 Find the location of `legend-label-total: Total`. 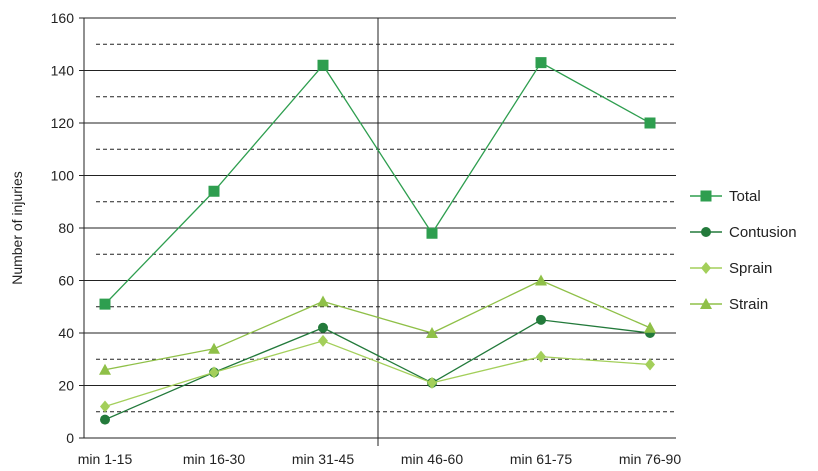

legend-label-total: Total is located at coordinates (745, 196).